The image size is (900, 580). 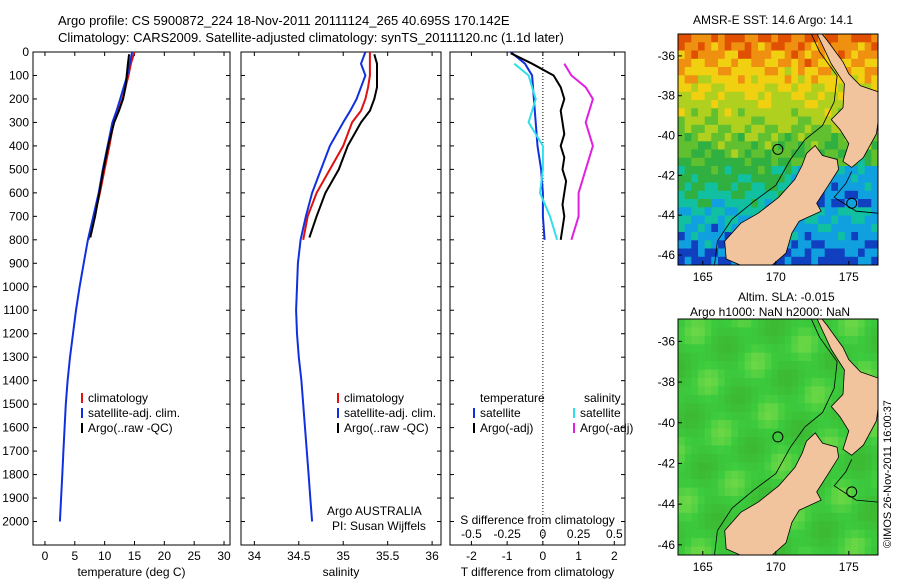 What do you see at coordinates (131, 572) in the screenshot?
I see `temperature-xlabel: temperature (deg C)` at bounding box center [131, 572].